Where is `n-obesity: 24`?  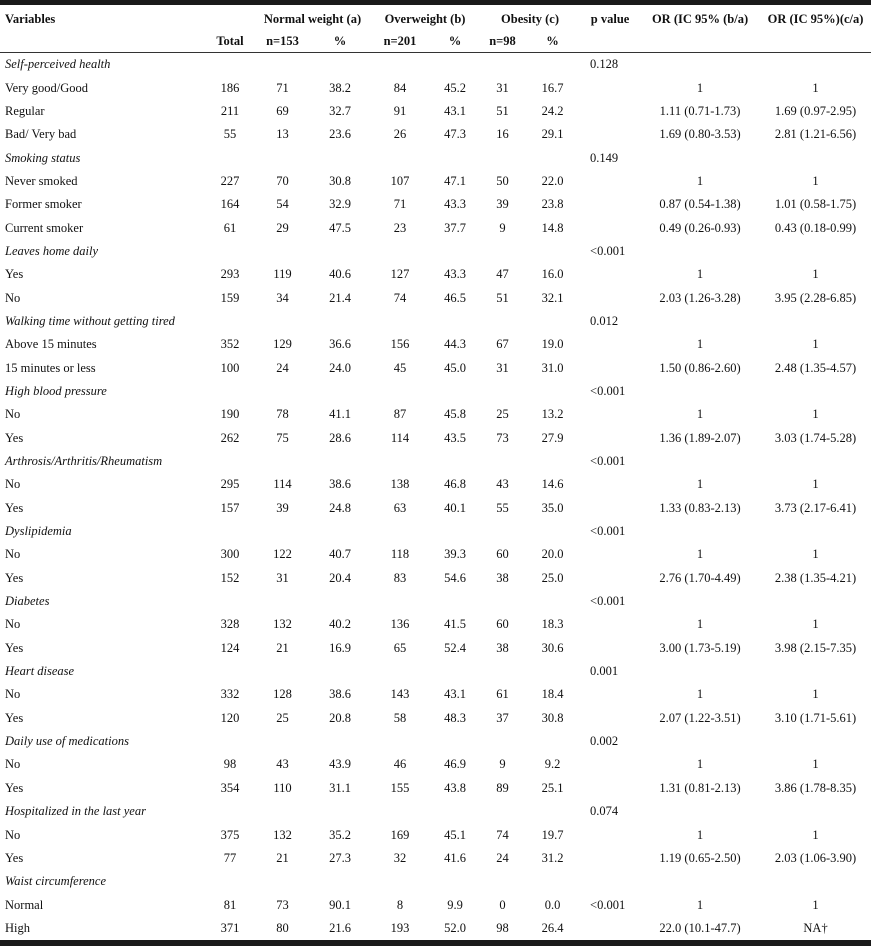 n-obesity: 24 is located at coordinates (502, 857).